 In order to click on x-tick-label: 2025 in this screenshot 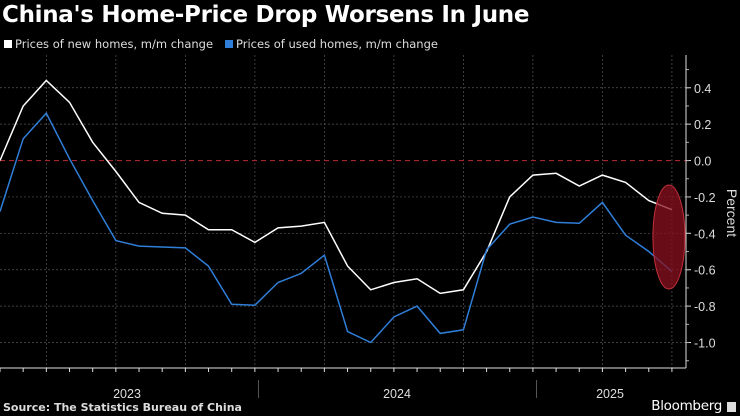, I will do `click(610, 394)`.